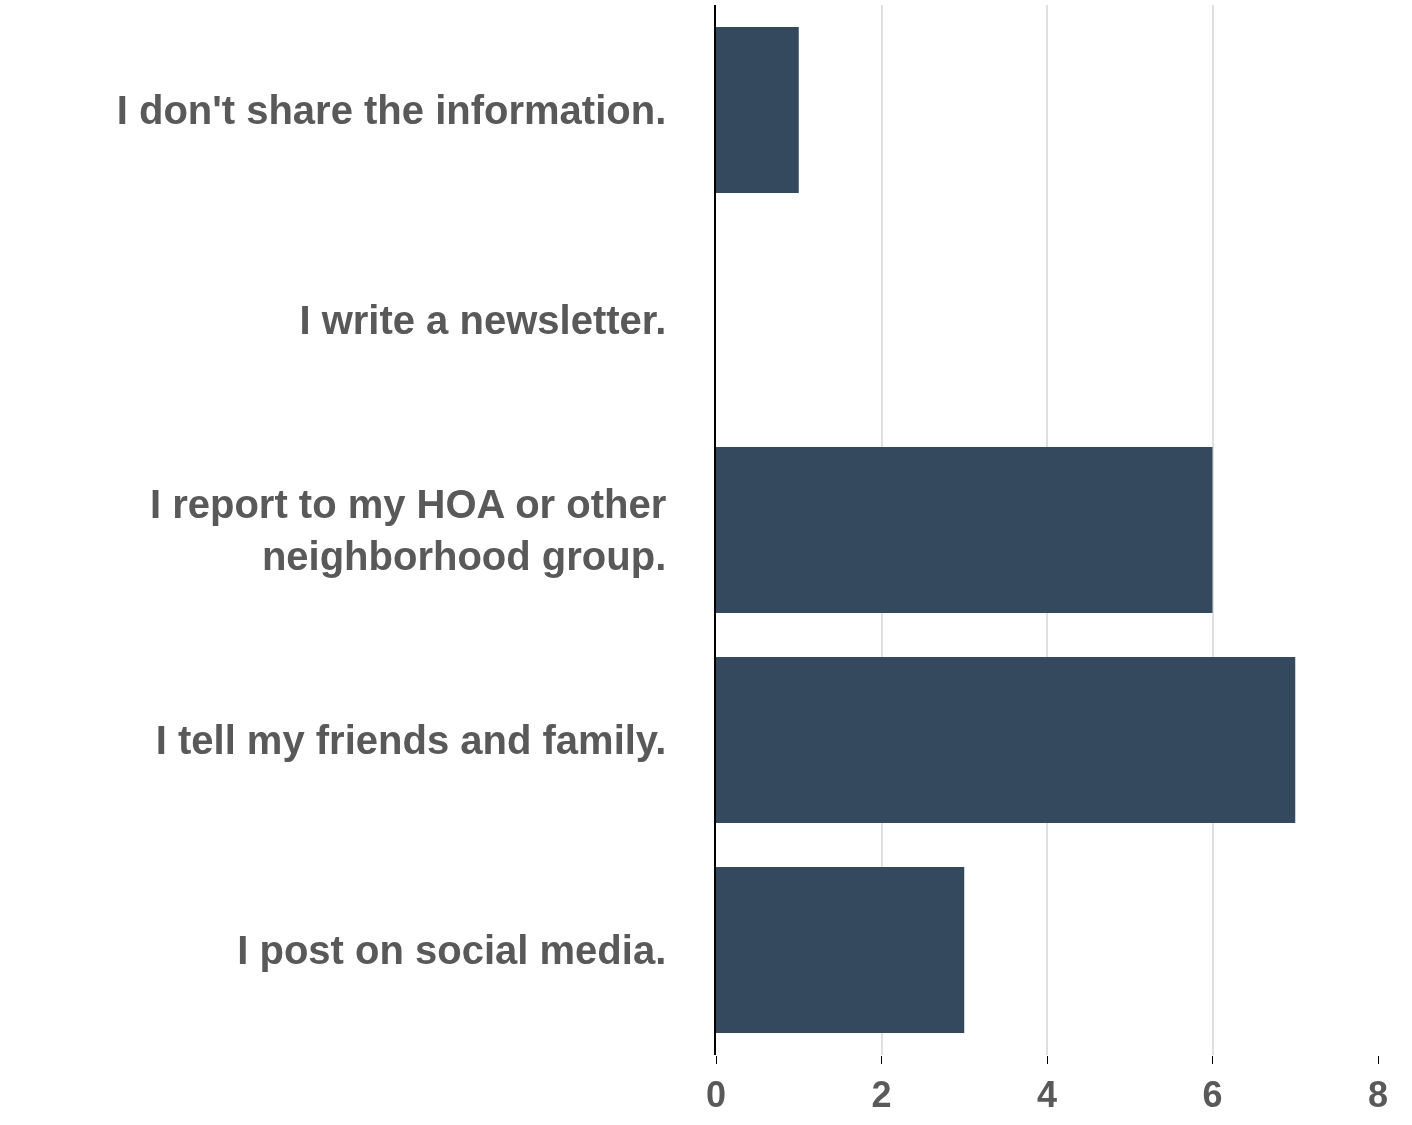 The height and width of the screenshot is (1125, 1412). What do you see at coordinates (881, 1095) in the screenshot?
I see `x-tick-label: 2` at bounding box center [881, 1095].